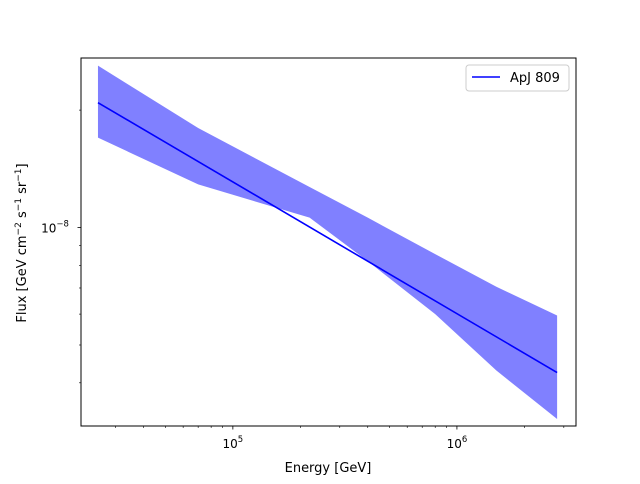 Image resolution: width=640 pixels, height=484 pixels. I want to click on legend: ApJ 809, so click(517, 78).